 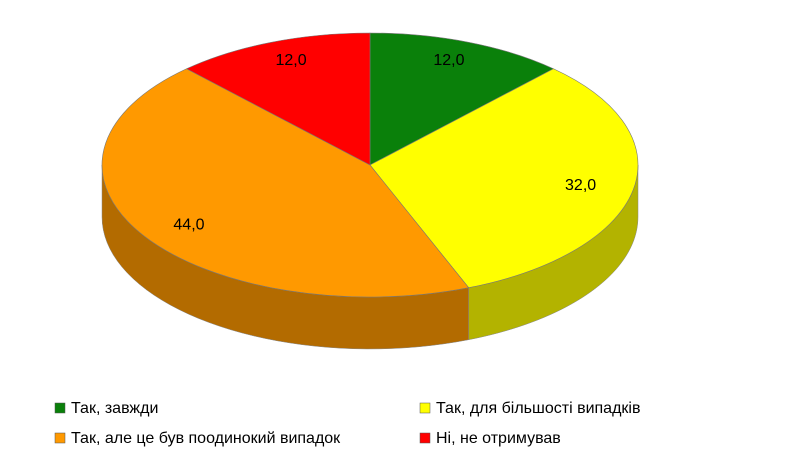 I want to click on legend-label: Так, для більшості випадків, so click(x=538, y=408).